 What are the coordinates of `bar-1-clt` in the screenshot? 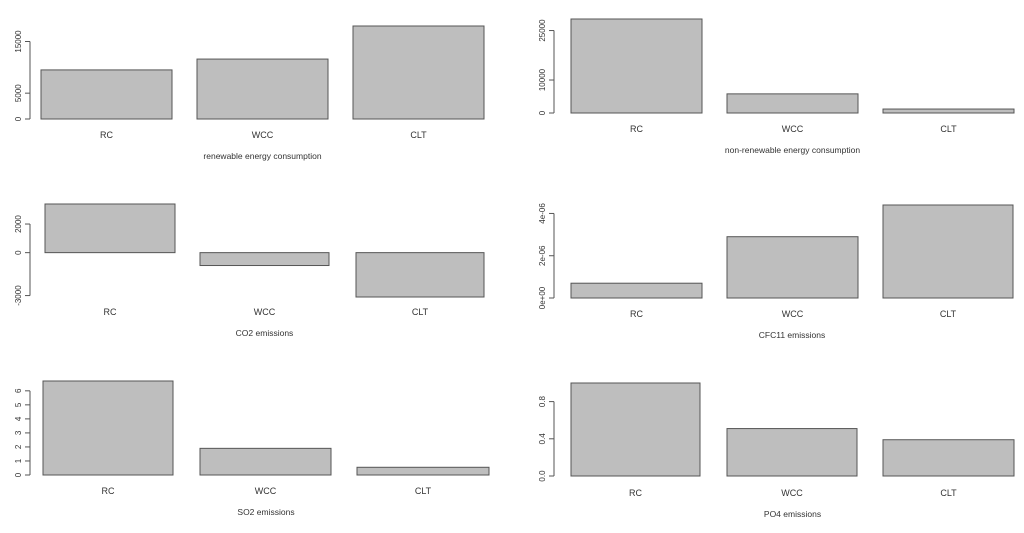 It's located at (948, 111).